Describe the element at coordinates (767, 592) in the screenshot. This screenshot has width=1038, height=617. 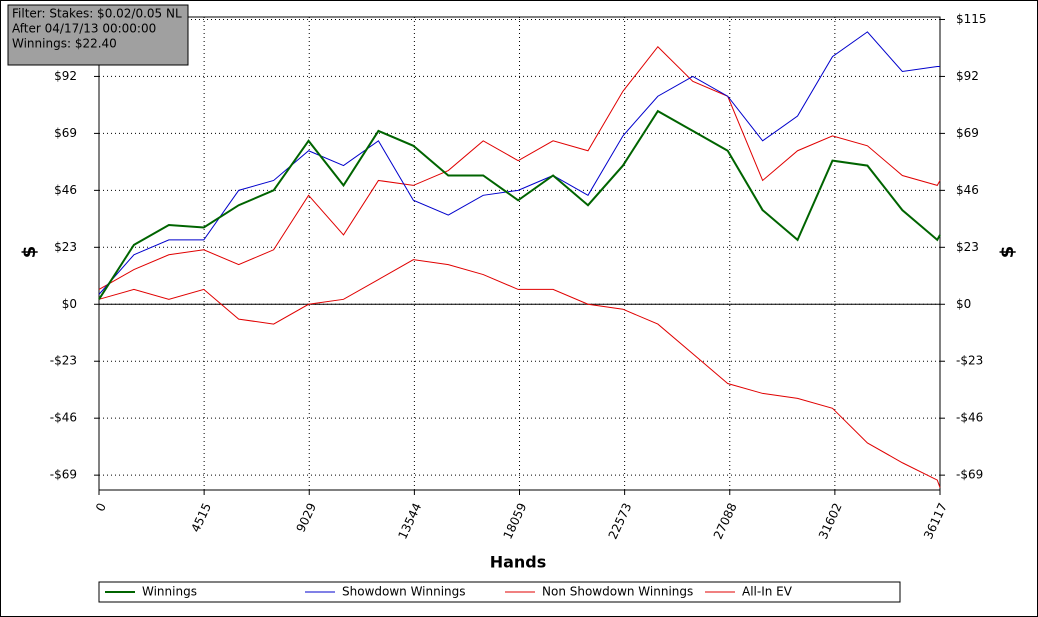
I see `legend-label: All-In EV` at that location.